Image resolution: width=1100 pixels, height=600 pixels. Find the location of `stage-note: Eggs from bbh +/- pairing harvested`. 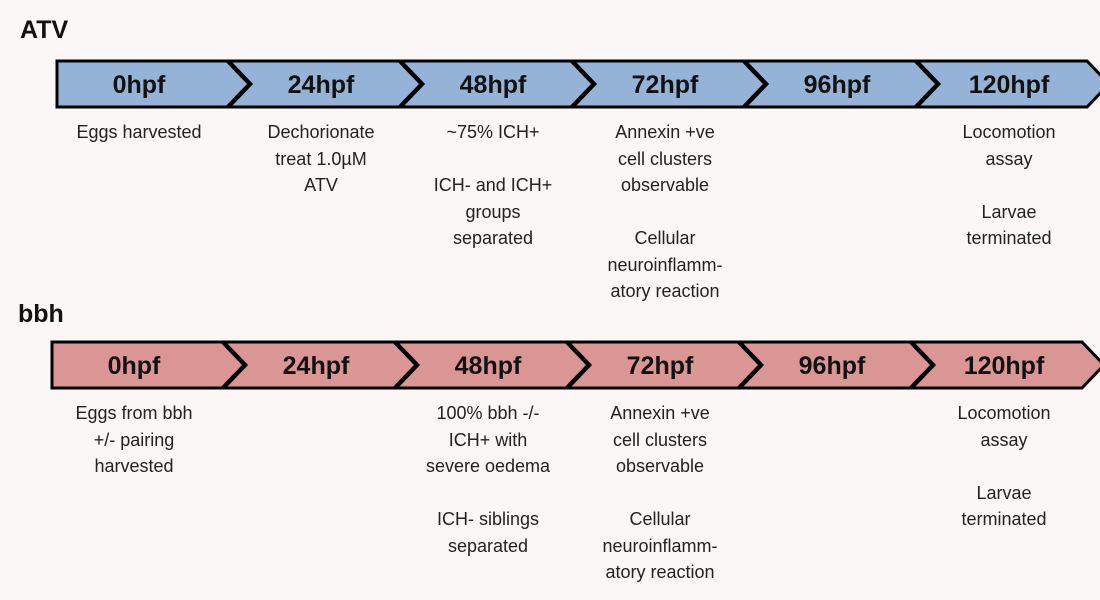

stage-note: Eggs from bbh +/- pairing harvested is located at coordinates (134, 439).